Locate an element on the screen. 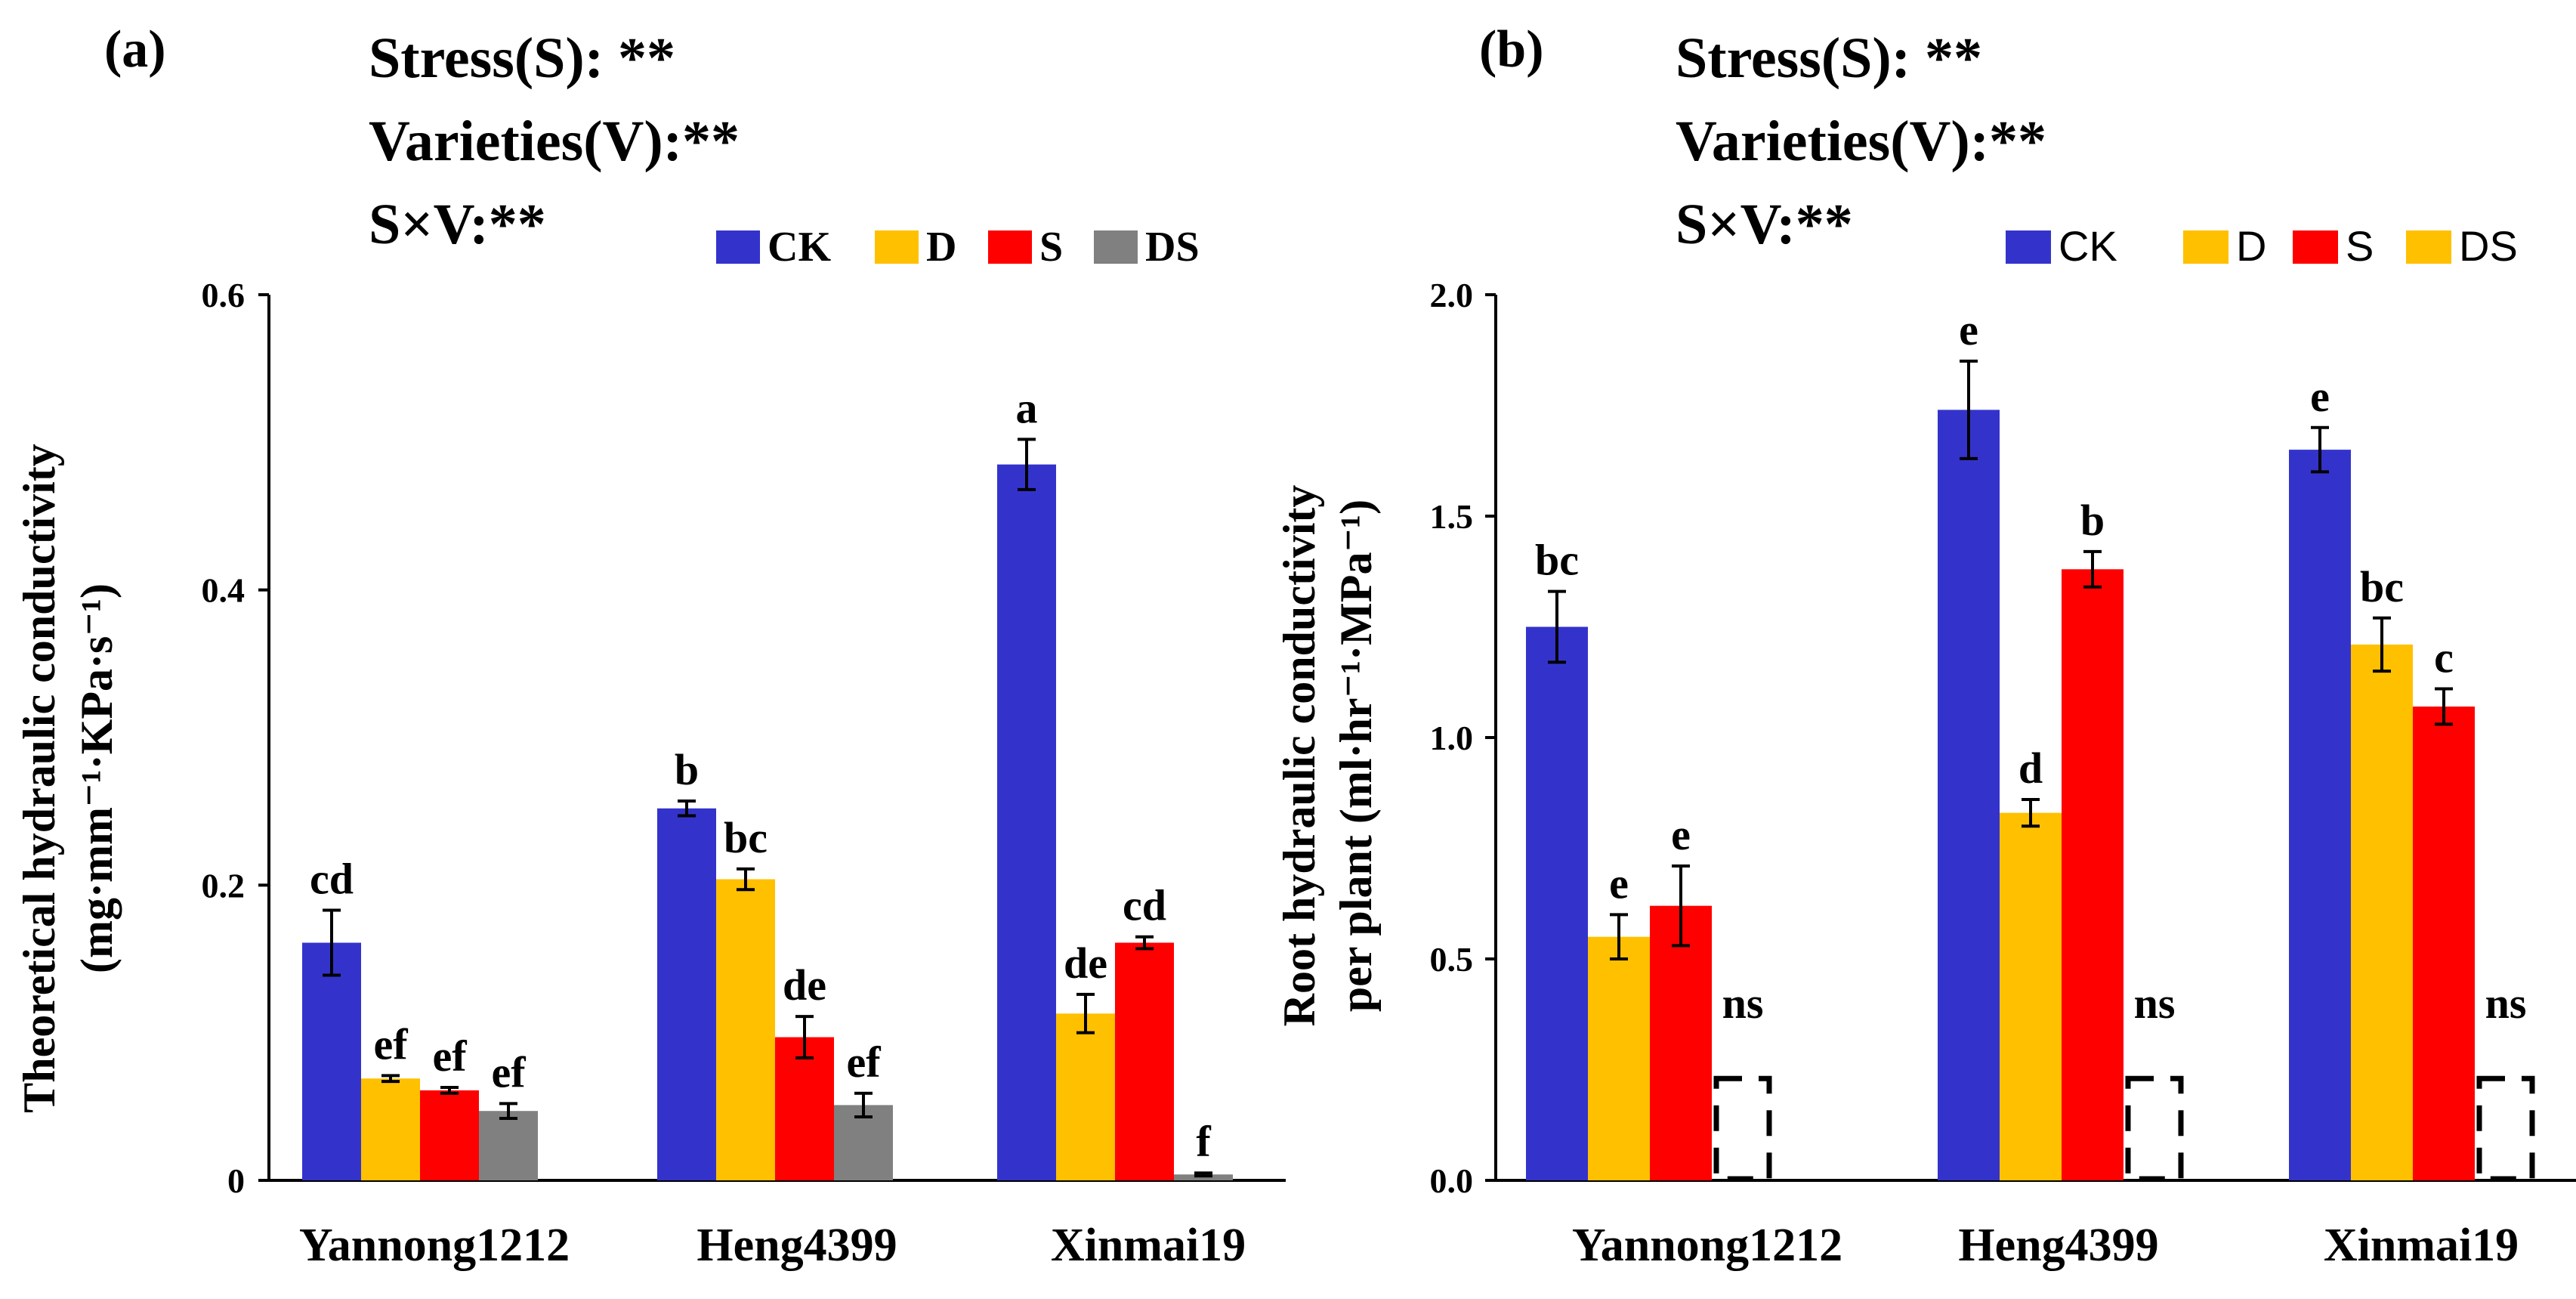  panel-b-stat-sxv: S×V:** is located at coordinates (1764, 224).